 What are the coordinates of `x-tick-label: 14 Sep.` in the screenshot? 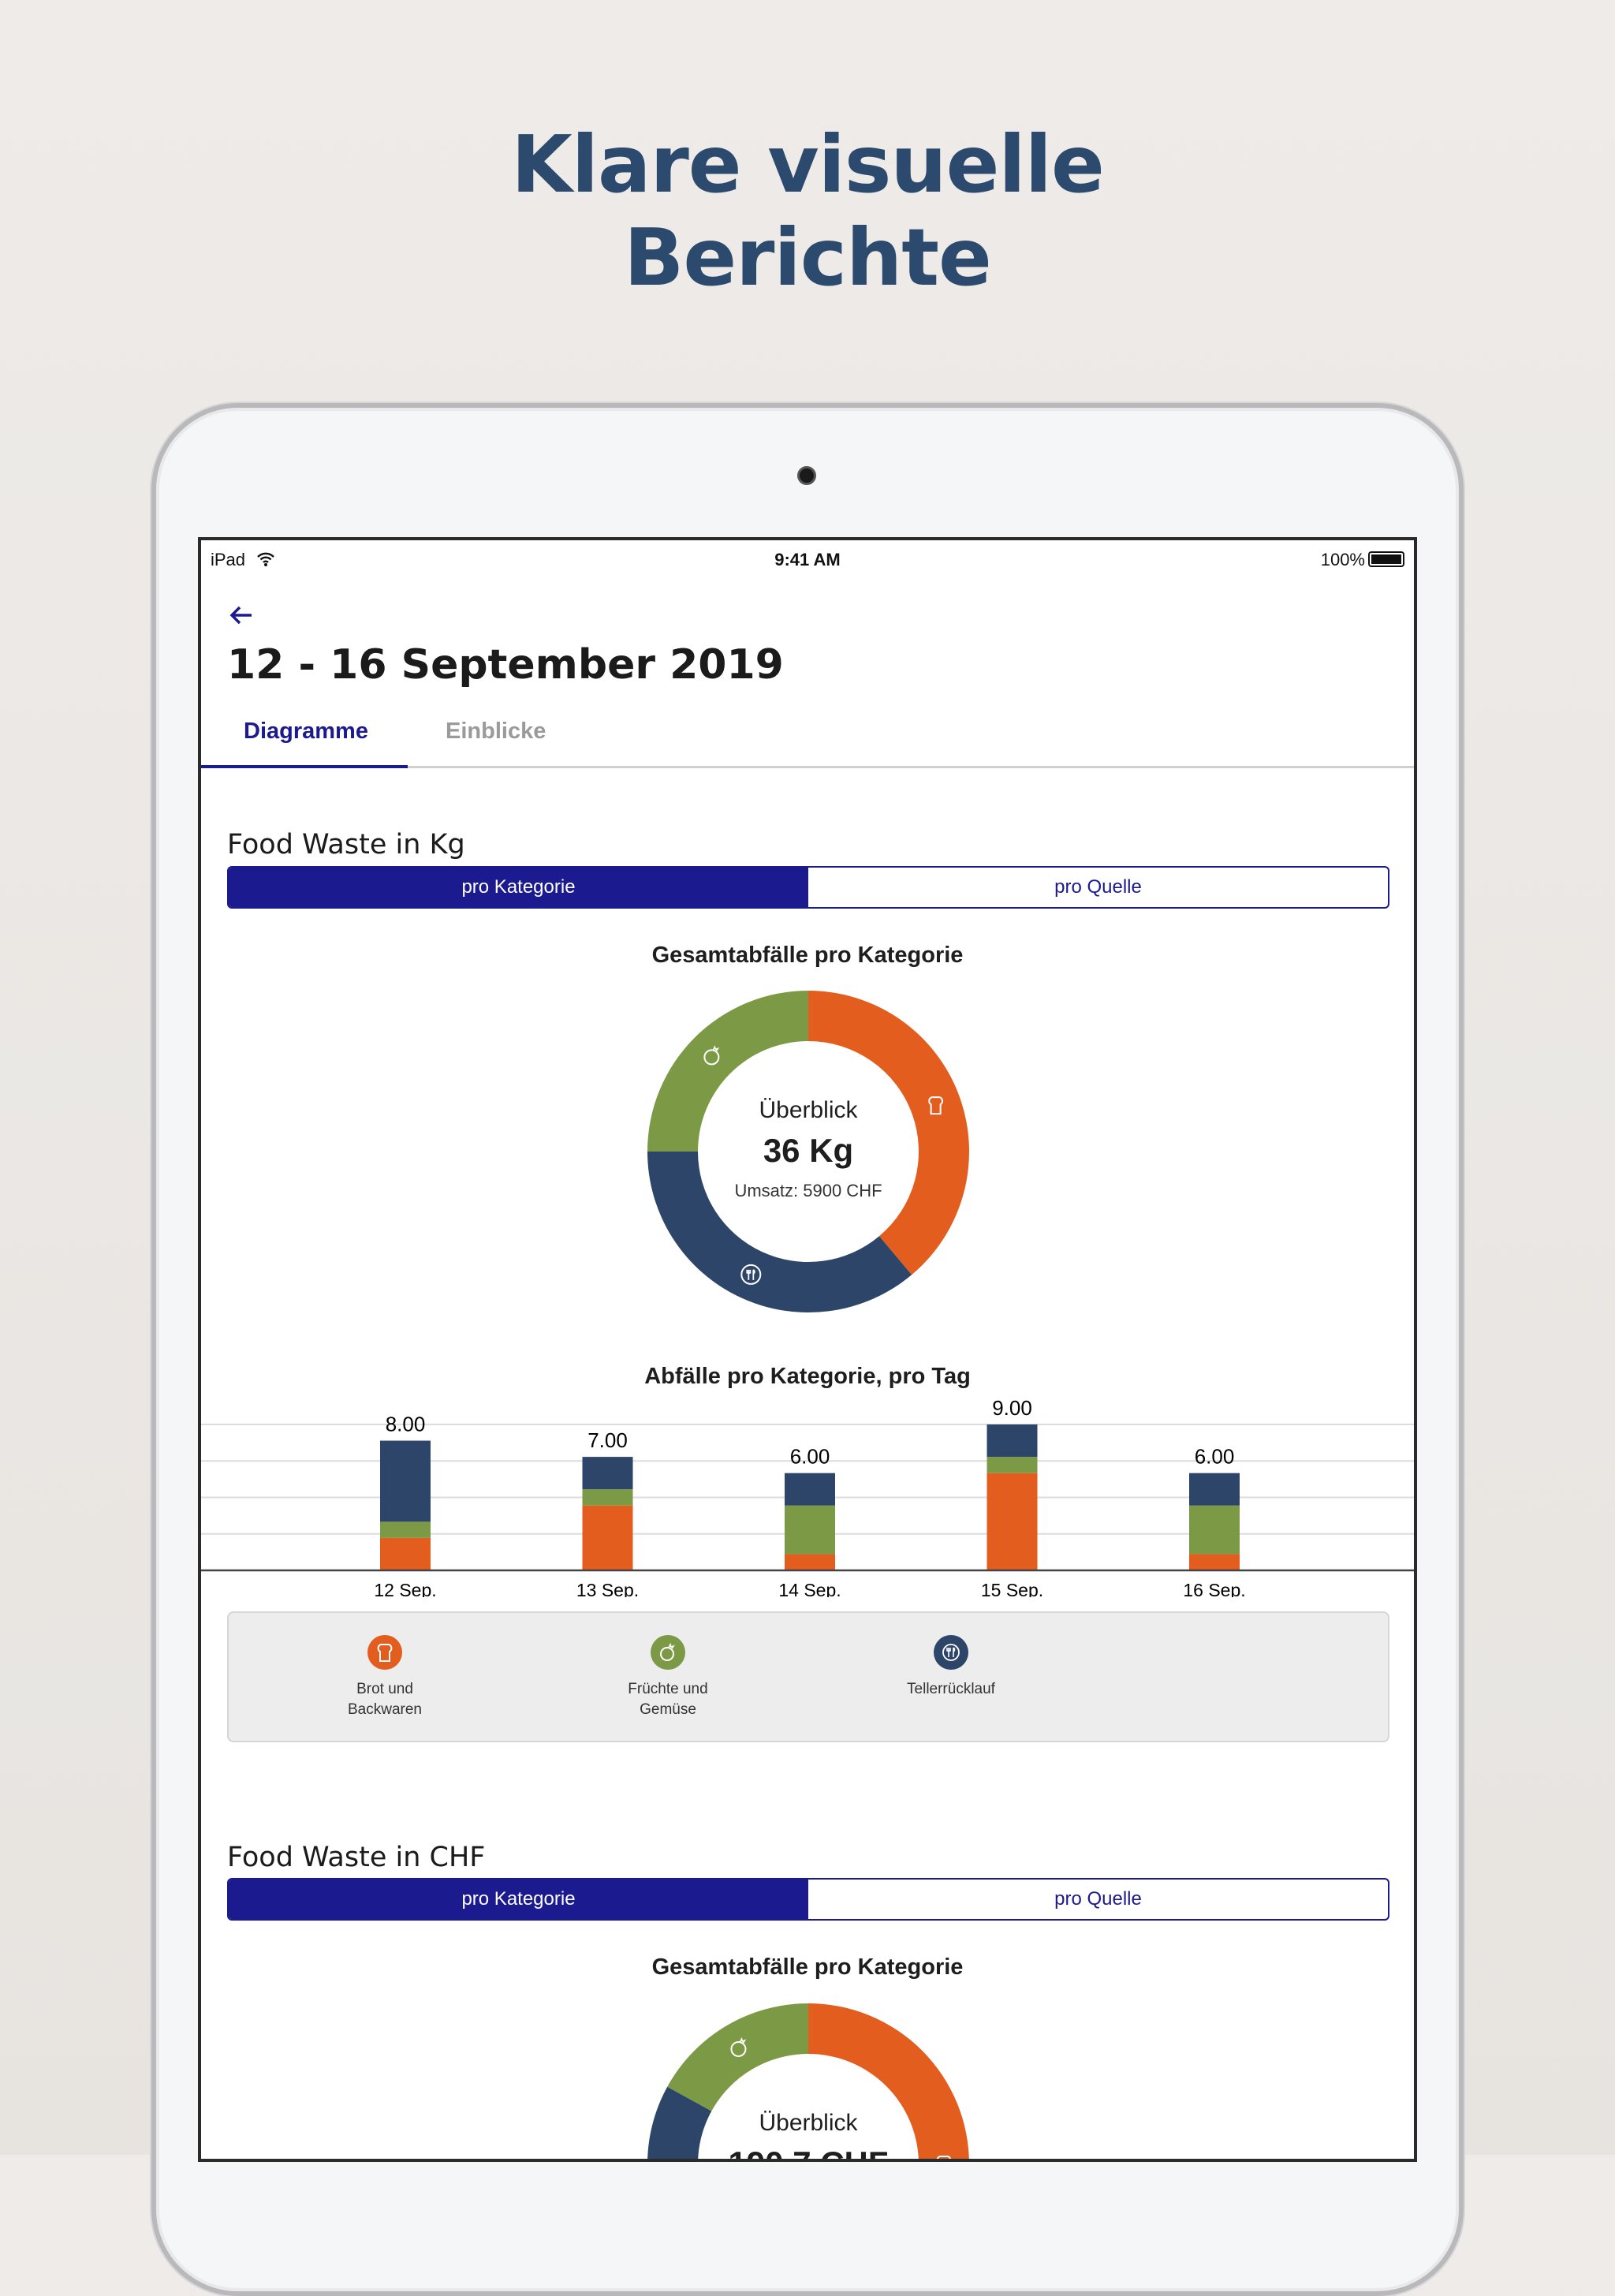 It's located at (810, 1588).